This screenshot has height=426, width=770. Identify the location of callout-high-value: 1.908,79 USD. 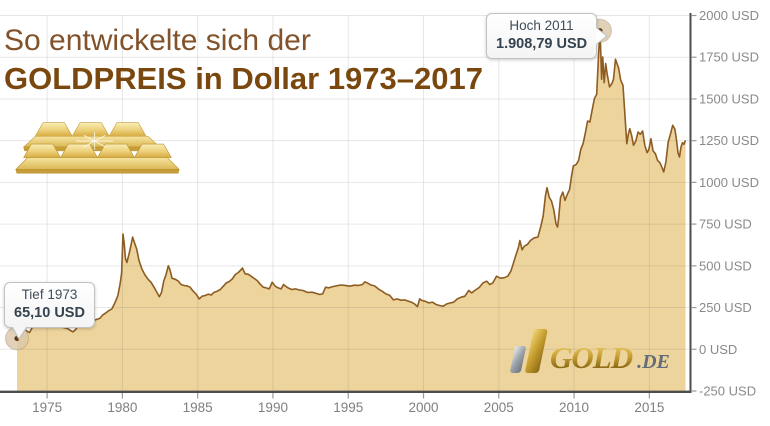
(542, 43).